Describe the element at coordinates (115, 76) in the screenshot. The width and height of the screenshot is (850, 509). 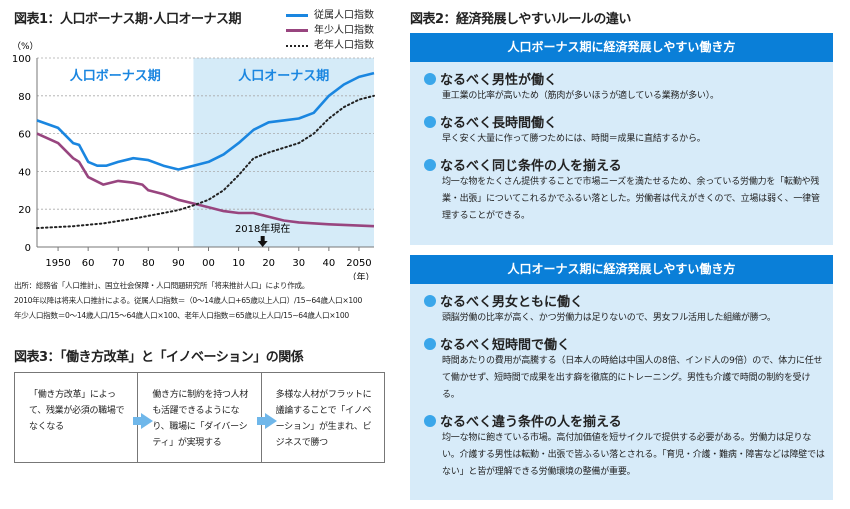
I see `region-label: 人口ボーナス期` at that location.